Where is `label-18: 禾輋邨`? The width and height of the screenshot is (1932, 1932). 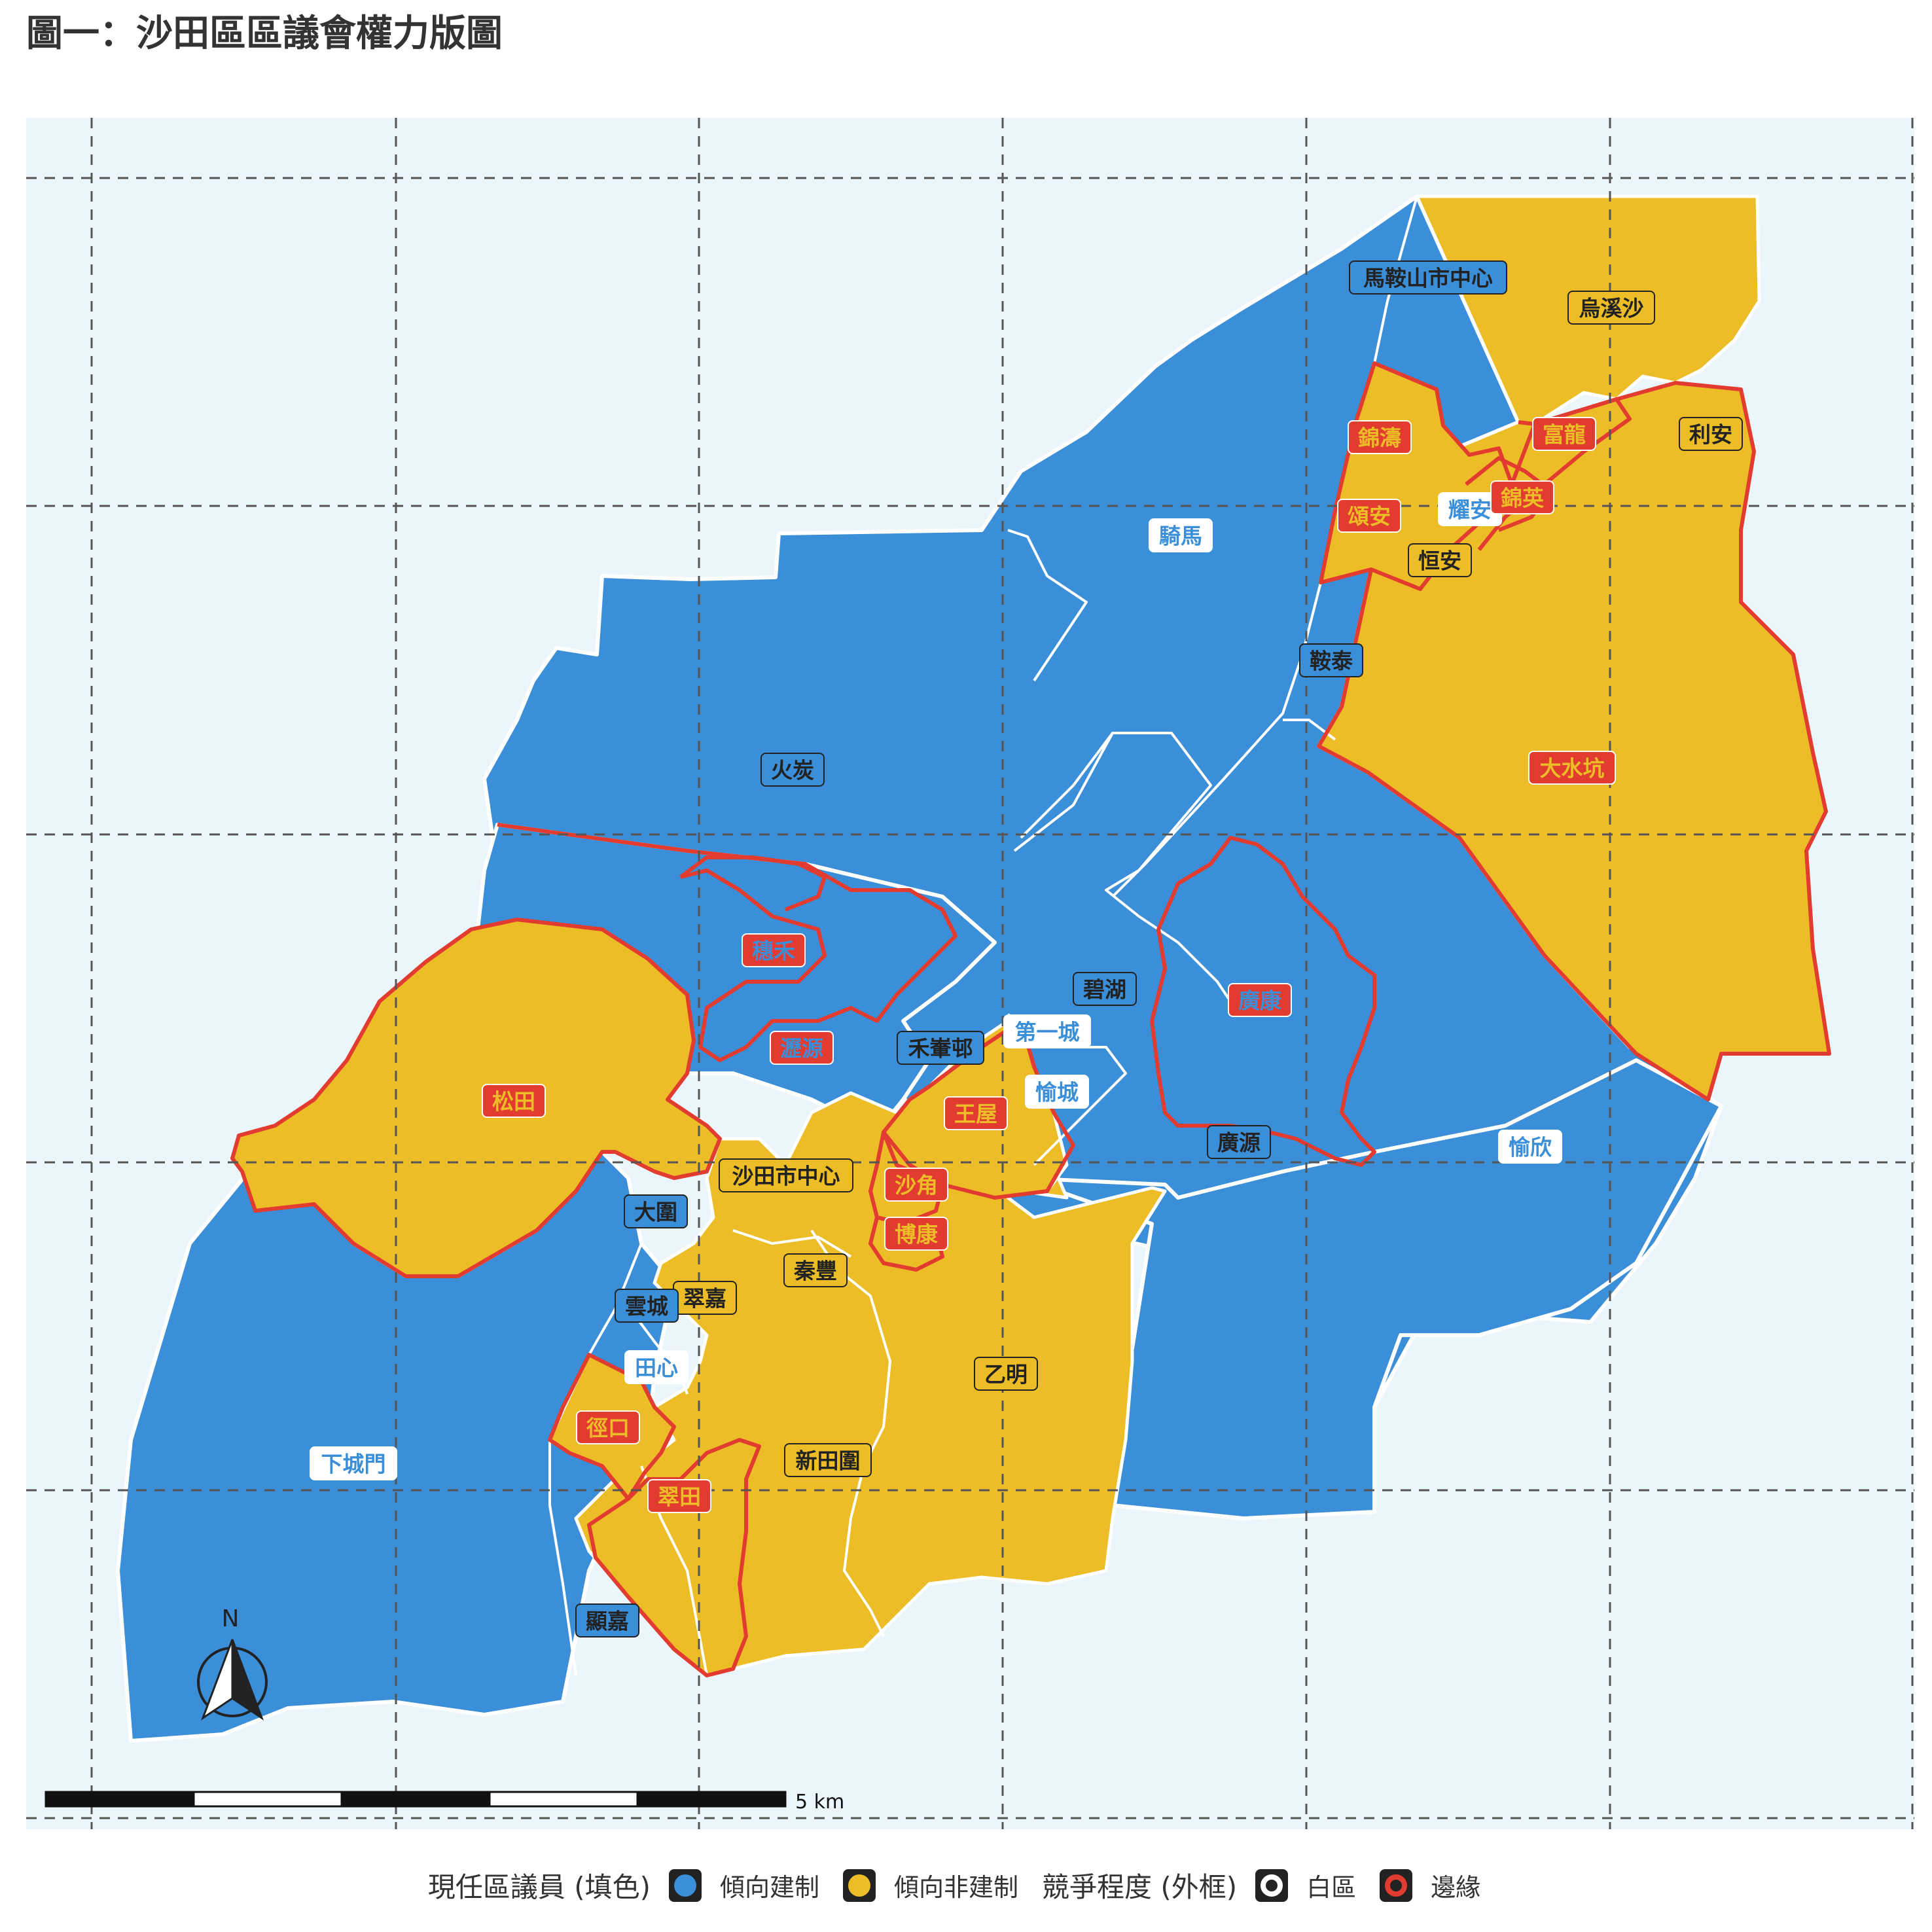
label-18: 禾輋邨 is located at coordinates (940, 1048).